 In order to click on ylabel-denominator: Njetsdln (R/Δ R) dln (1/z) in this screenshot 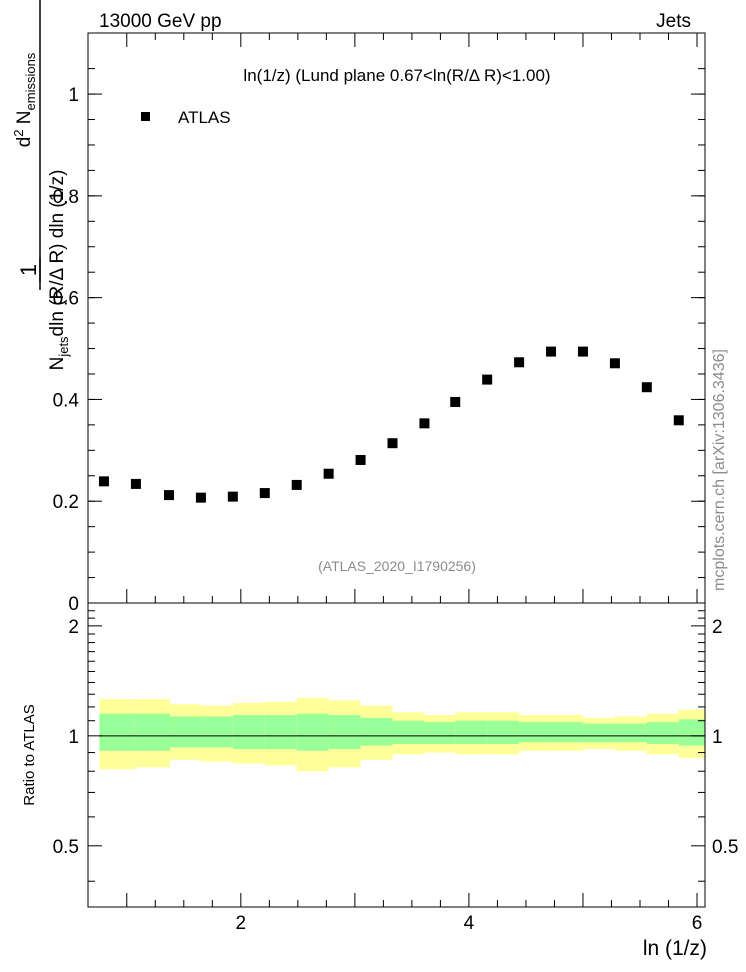, I will do `click(59, 270)`.